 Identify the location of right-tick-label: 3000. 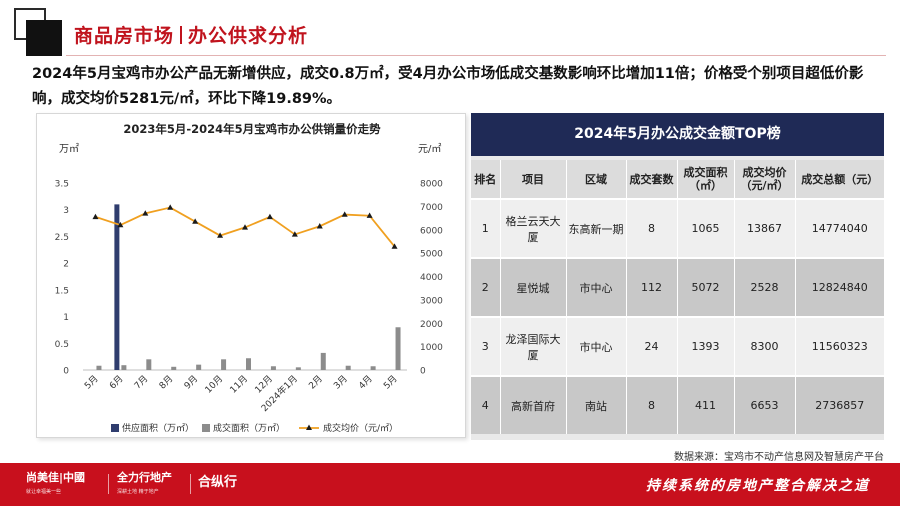
(431, 301).